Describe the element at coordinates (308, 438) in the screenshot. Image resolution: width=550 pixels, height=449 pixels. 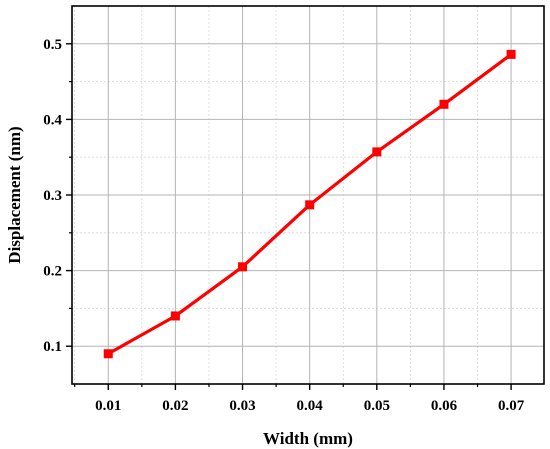
I see `x-axis-title: Width (mm)` at that location.